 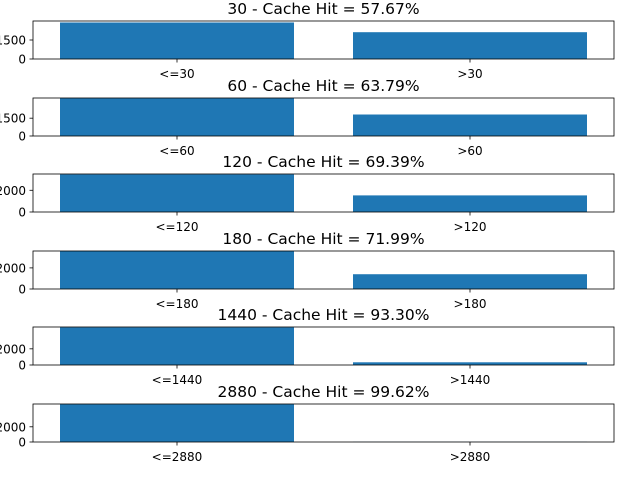 I want to click on x-tick-label: >30, so click(x=469, y=74).